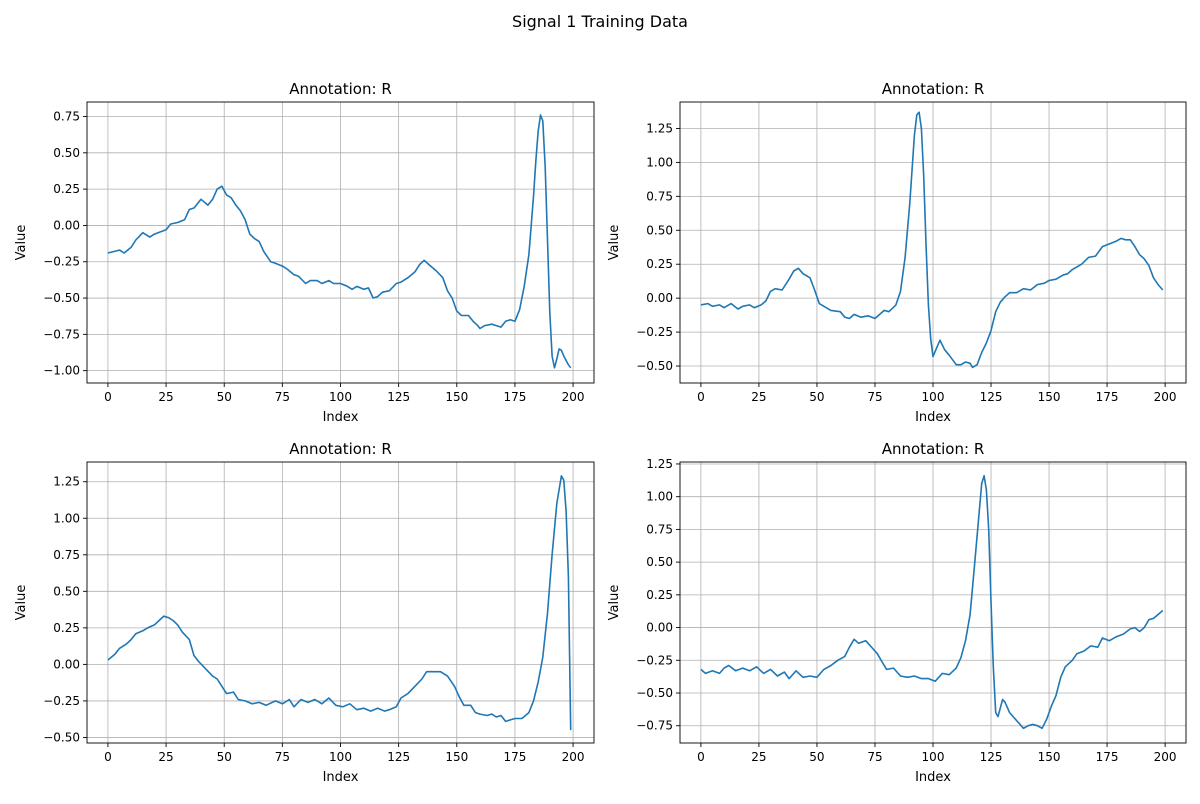  Describe the element at coordinates (61, 371) in the screenshot. I see `y-tick-label: −1.00` at that location.